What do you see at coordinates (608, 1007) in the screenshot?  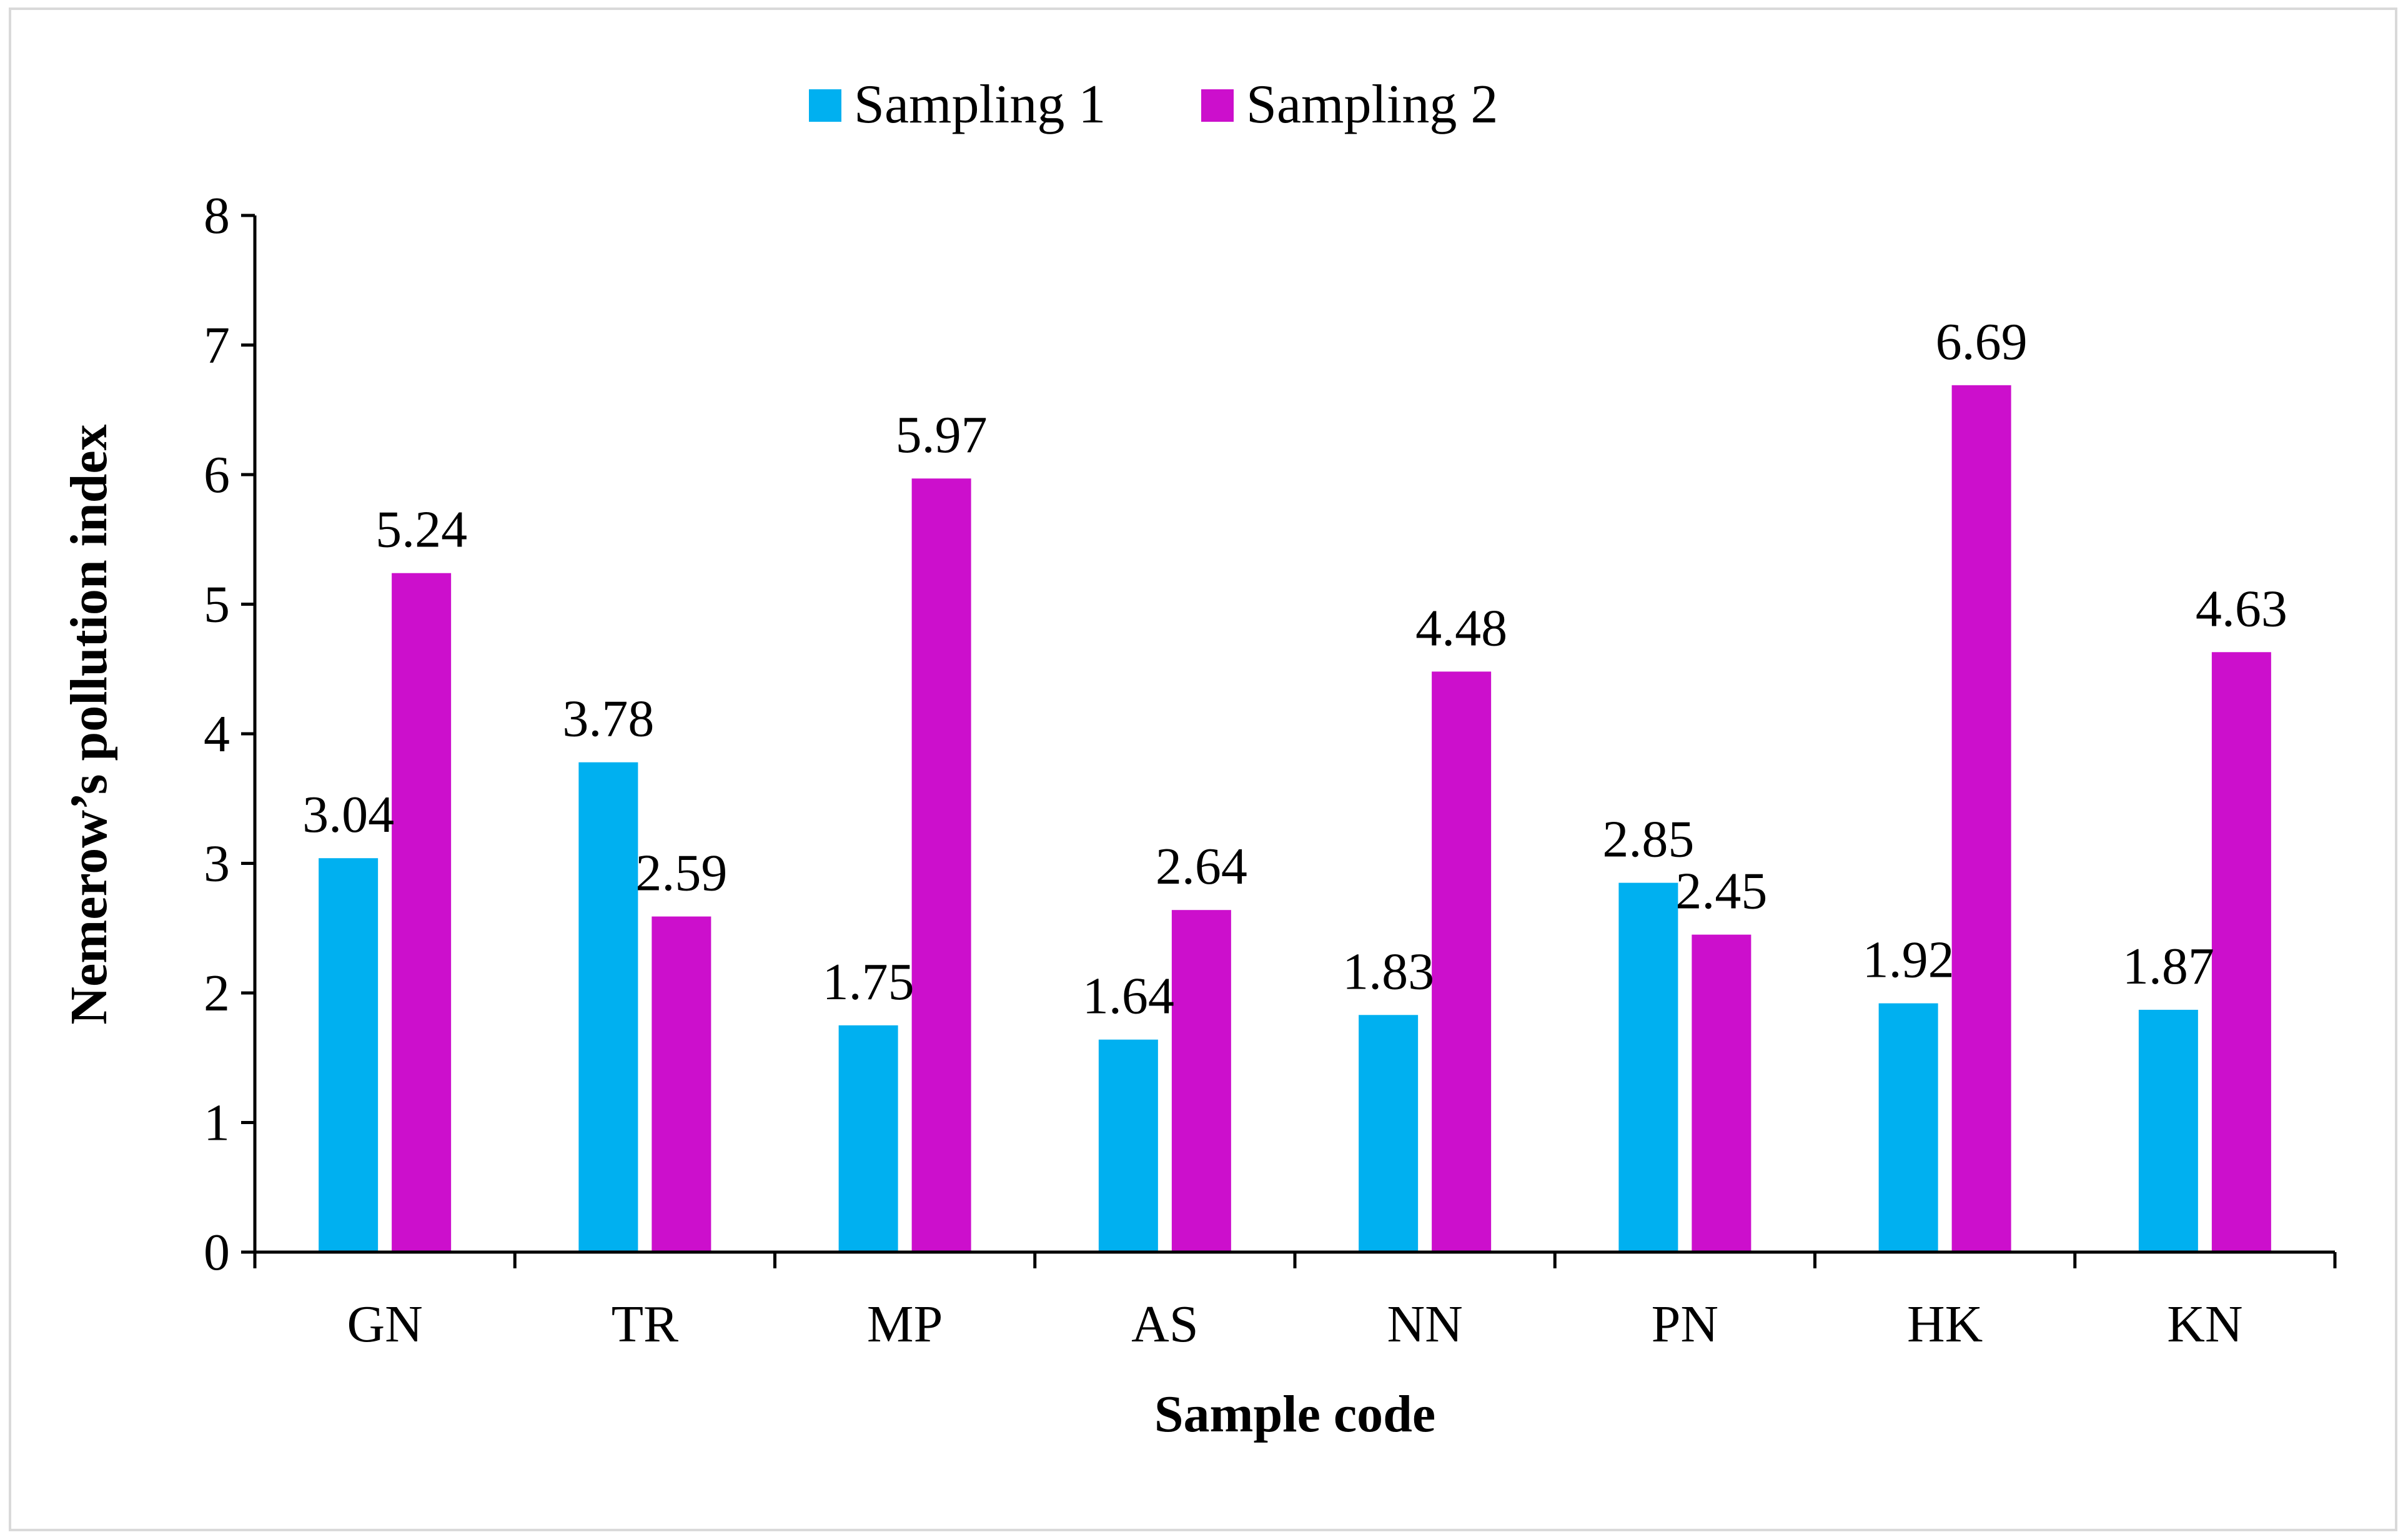 I see `bar-sampling-1-tr` at bounding box center [608, 1007].